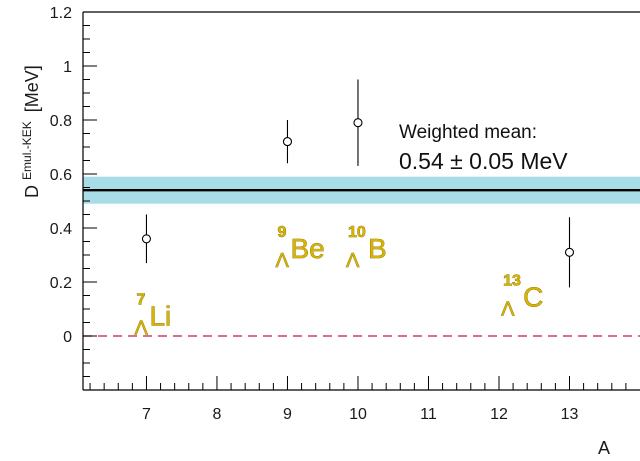  I want to click on mean-annotation-label: Weighted mean:, so click(468, 132).